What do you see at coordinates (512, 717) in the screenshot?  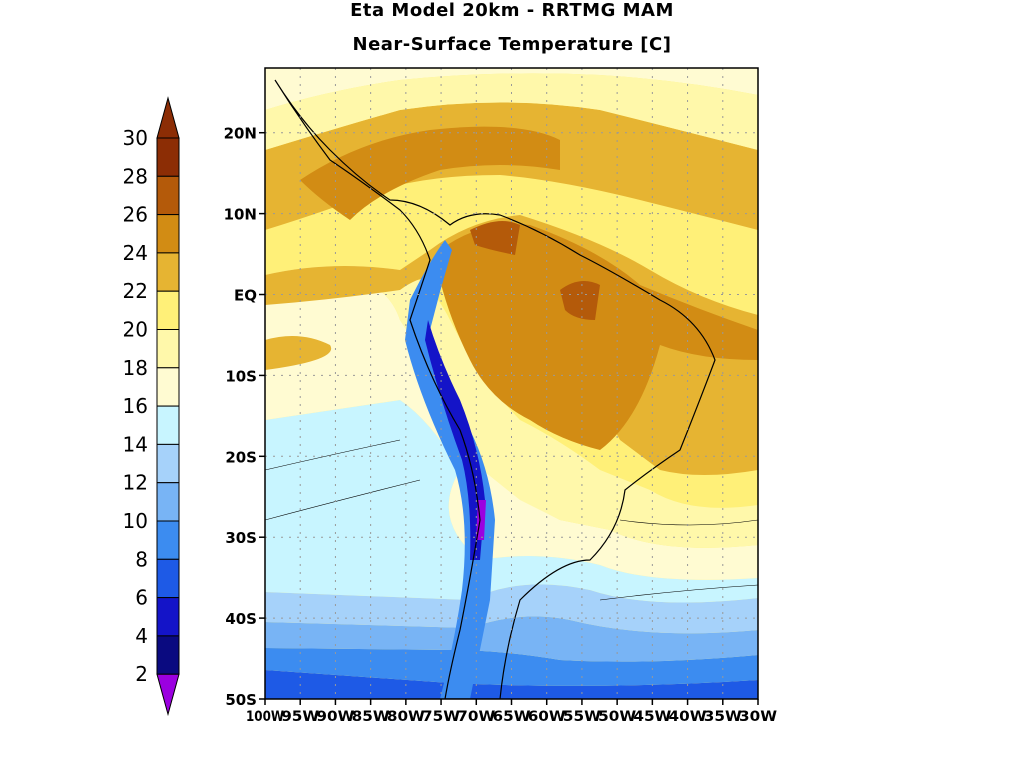 I see `lon-label: 65W` at bounding box center [512, 717].